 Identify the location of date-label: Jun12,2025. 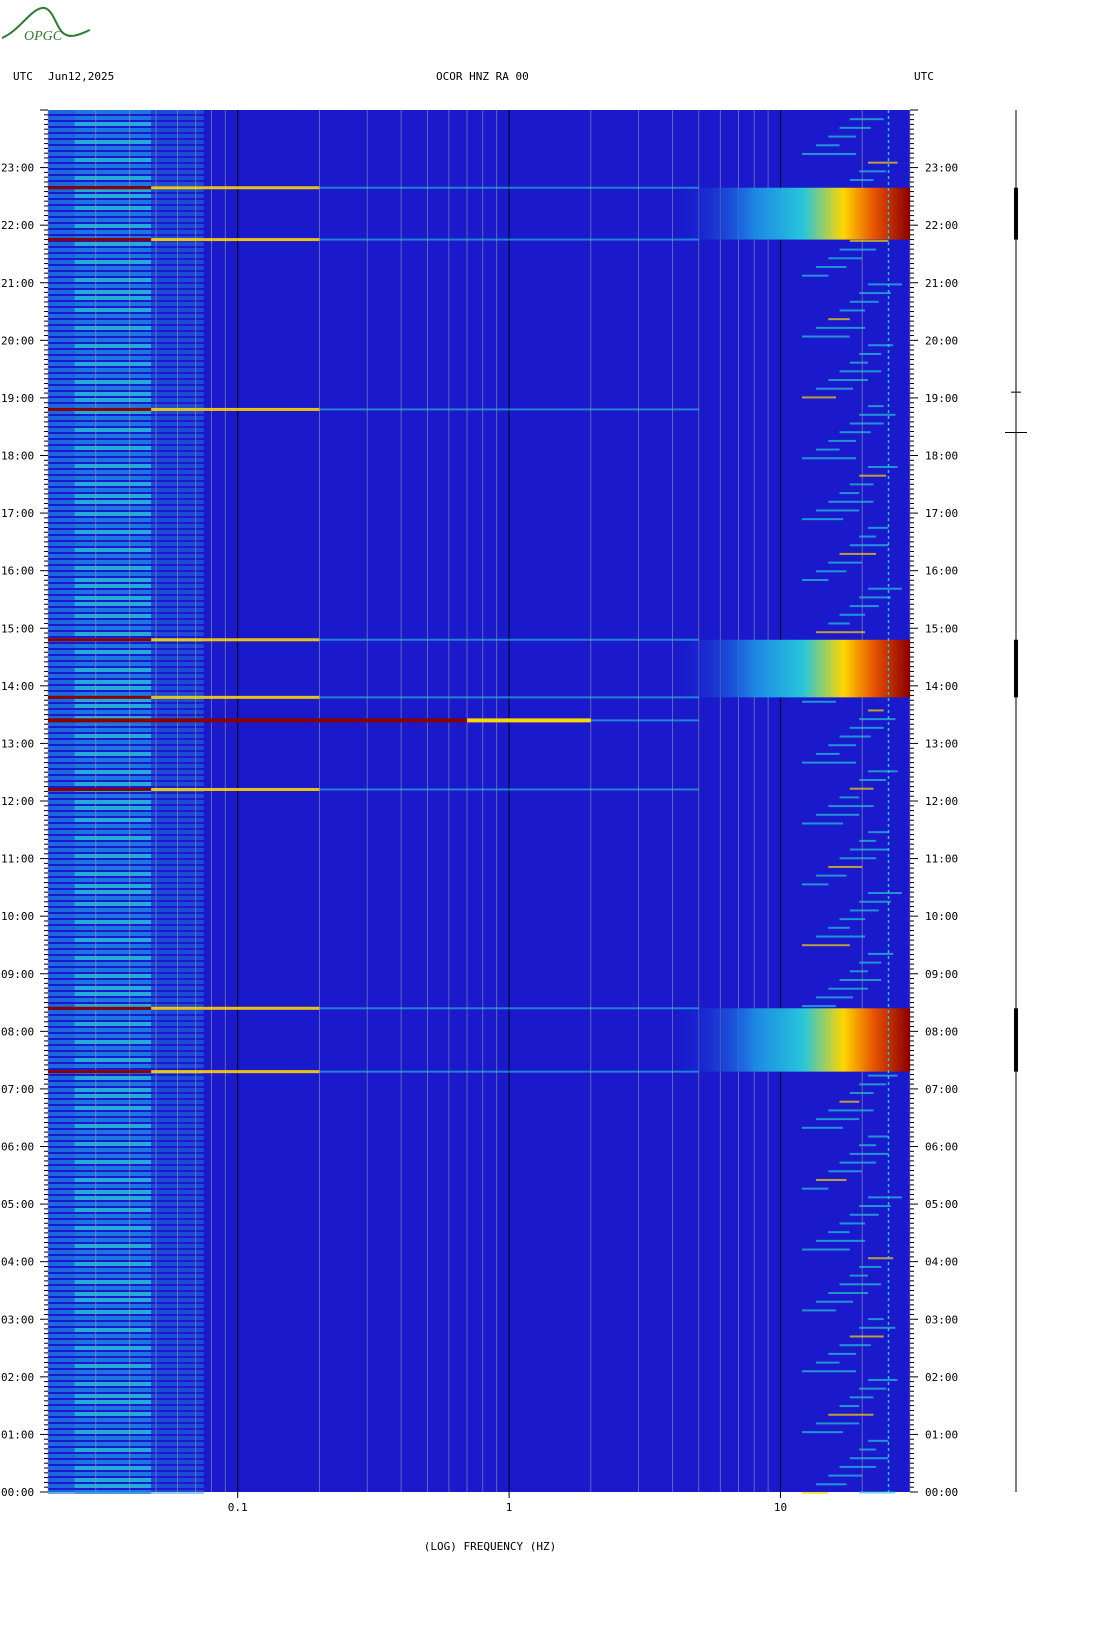
(81, 76).